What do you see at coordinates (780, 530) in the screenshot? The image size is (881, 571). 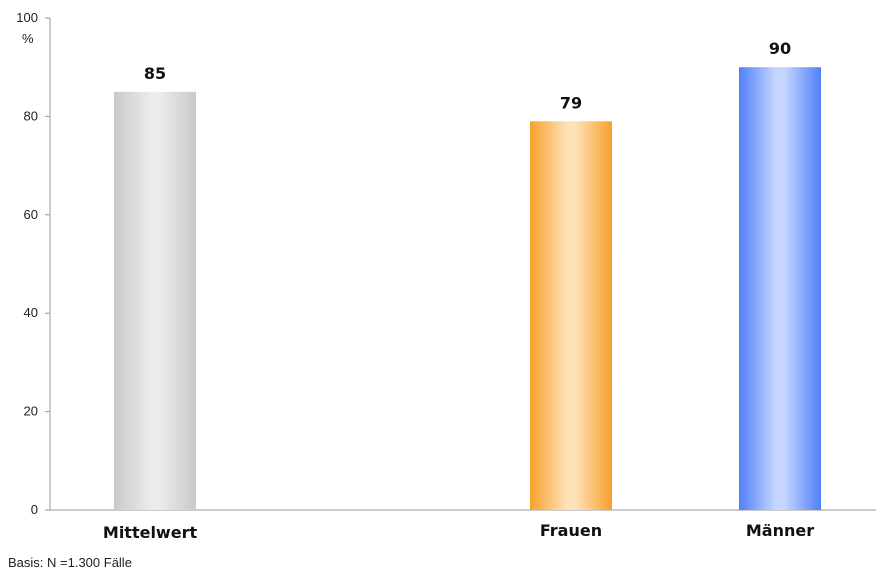 I see `category-label: Männer` at bounding box center [780, 530].